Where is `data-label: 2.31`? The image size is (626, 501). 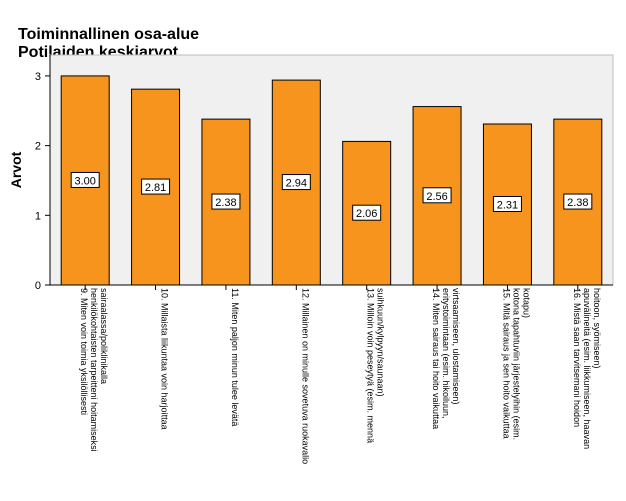 data-label: 2.31 is located at coordinates (507, 206).